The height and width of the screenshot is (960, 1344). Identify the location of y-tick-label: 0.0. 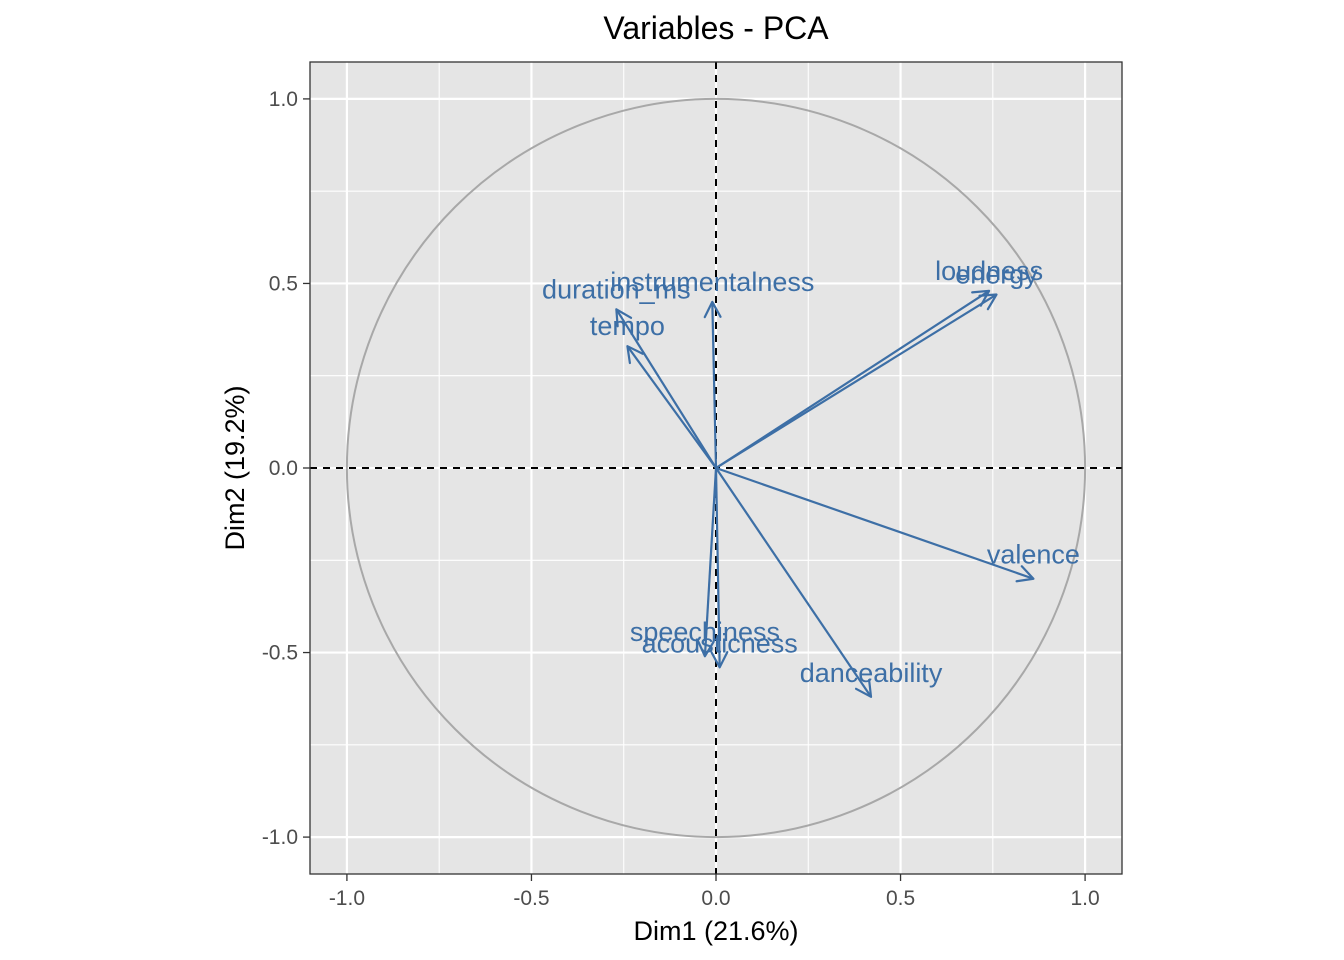
(283, 468).